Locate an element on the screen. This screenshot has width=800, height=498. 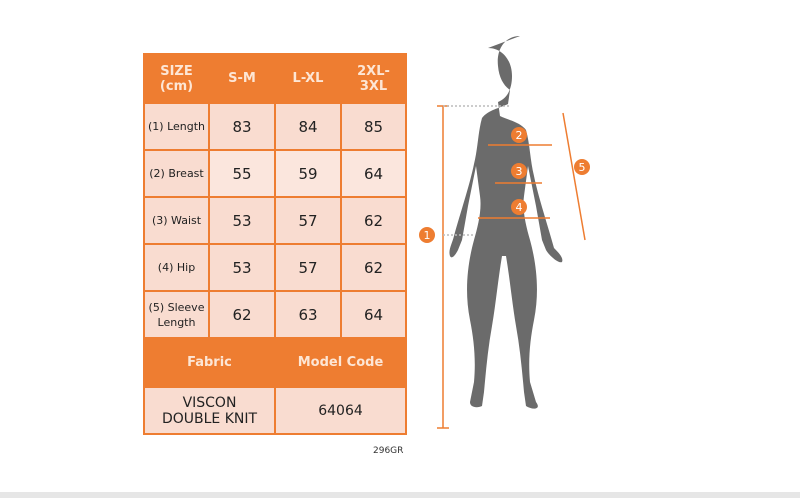
table-row: (4) Hip 53 57 62 is located at coordinates (275, 267).